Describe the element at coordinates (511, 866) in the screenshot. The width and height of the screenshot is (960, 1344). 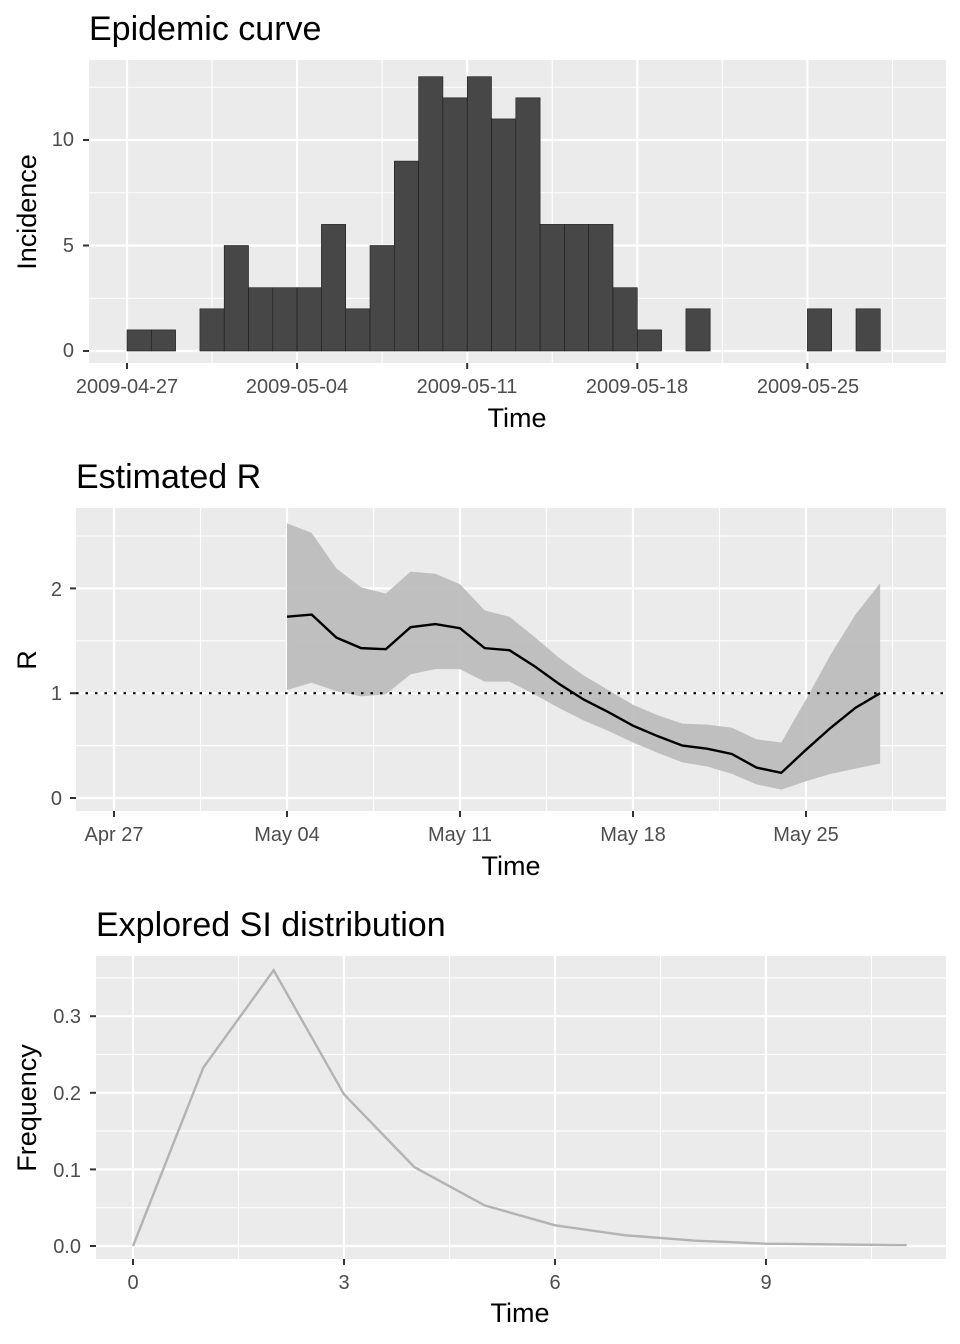
I see `estimated-r-x-title: Time` at that location.